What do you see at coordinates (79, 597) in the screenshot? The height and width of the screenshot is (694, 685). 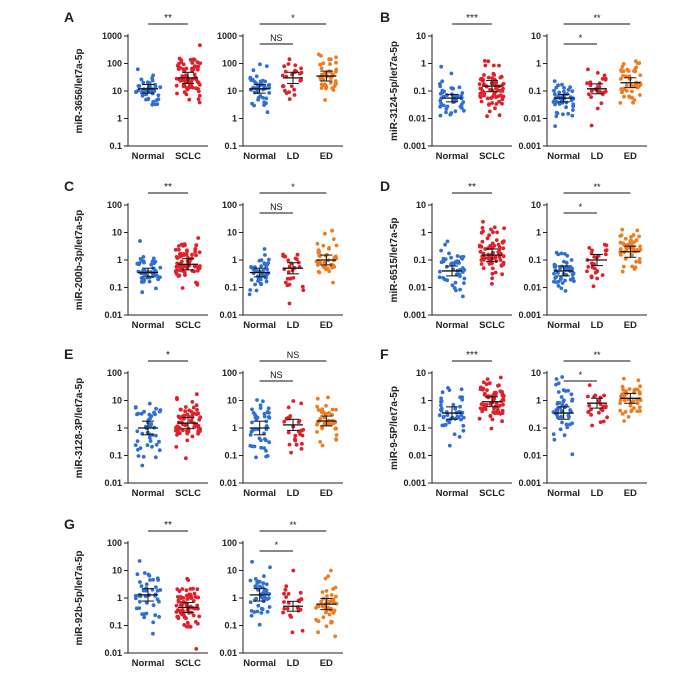 I see `y-axis-title: miR-92b-5p/let7a-5p` at bounding box center [79, 597].